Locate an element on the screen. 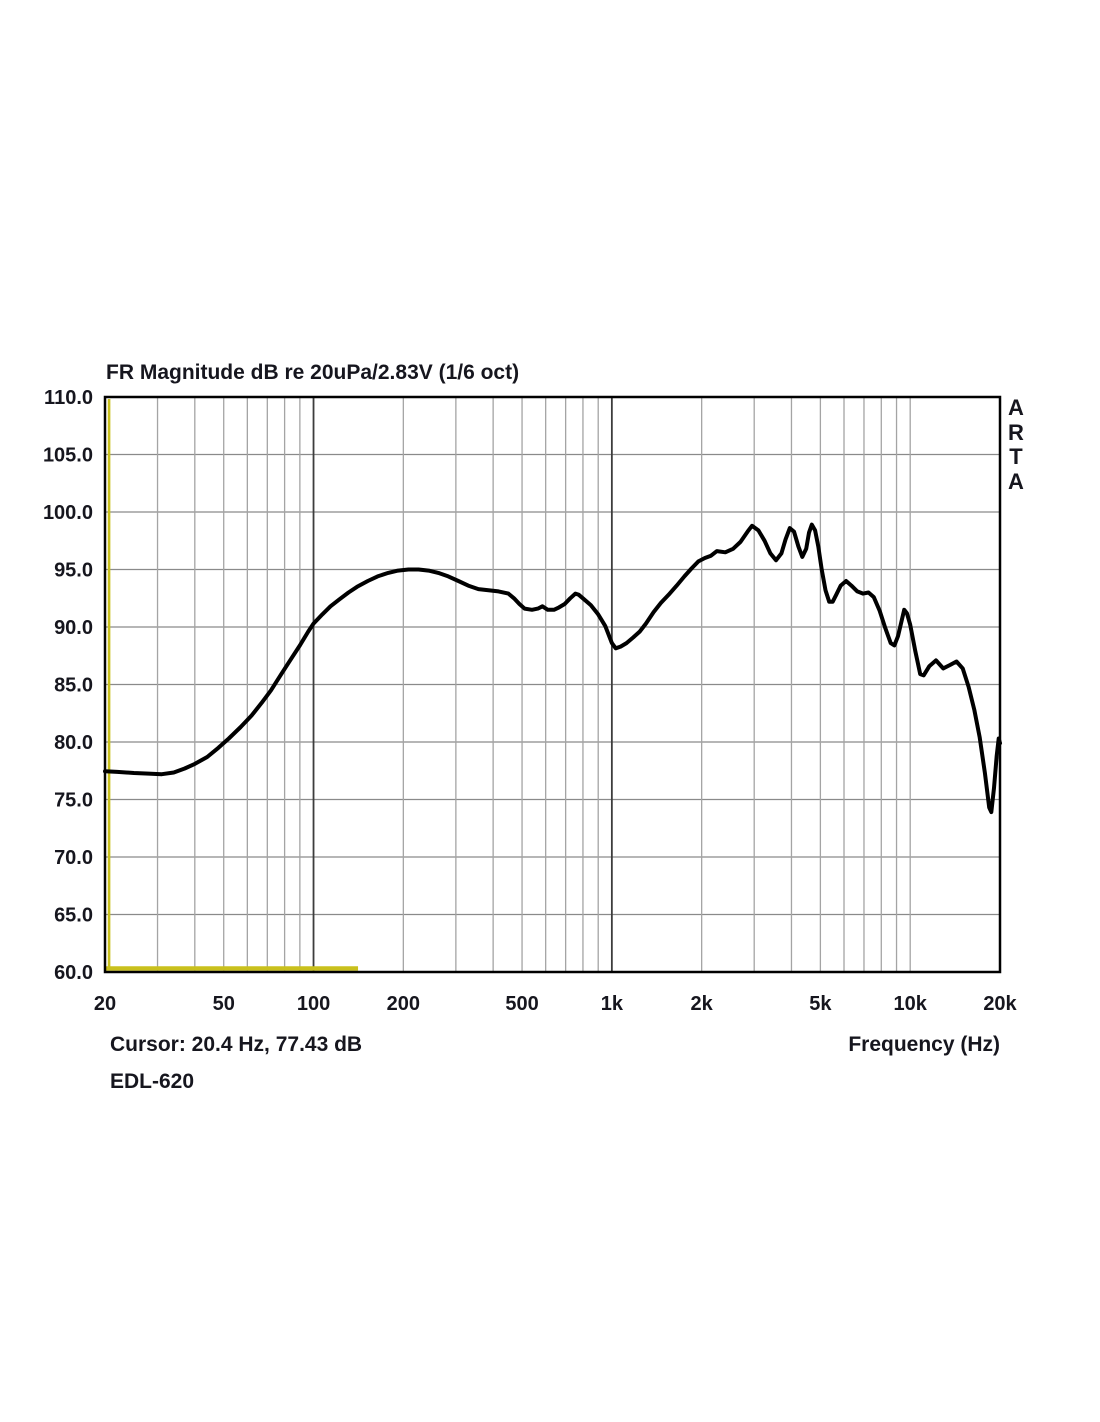 The image size is (1100, 1422). y-tick-label-65.0: 65.0 is located at coordinates (73, 916).